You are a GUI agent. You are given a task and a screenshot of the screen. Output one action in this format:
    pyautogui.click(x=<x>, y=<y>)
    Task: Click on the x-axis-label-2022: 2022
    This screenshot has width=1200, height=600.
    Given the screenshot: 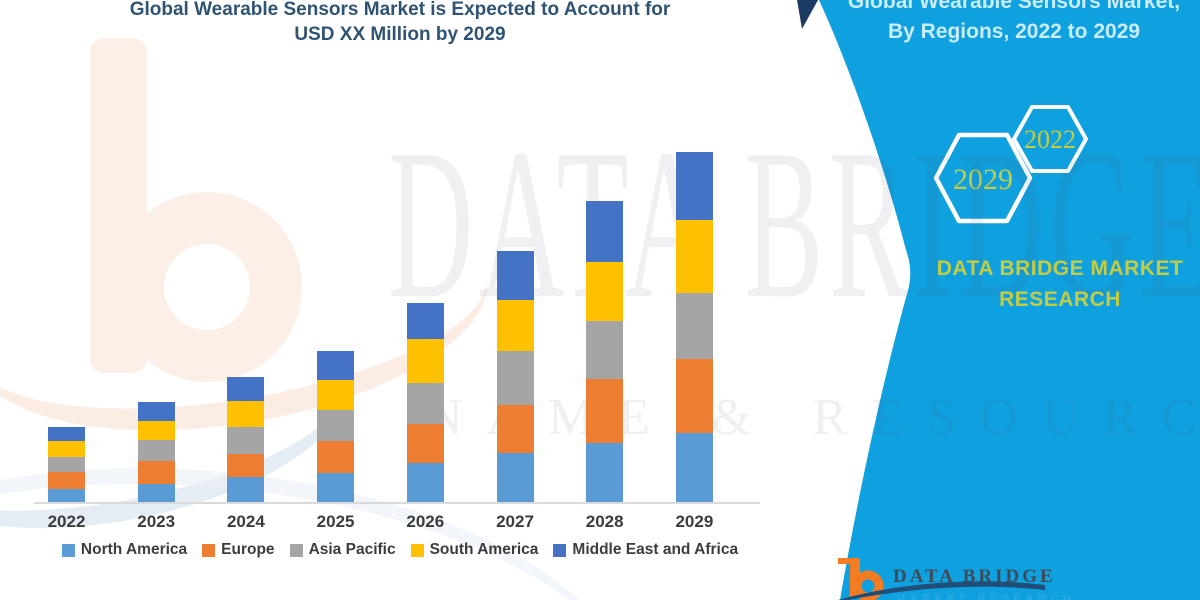 What is the action you would take?
    pyautogui.click(x=66, y=521)
    